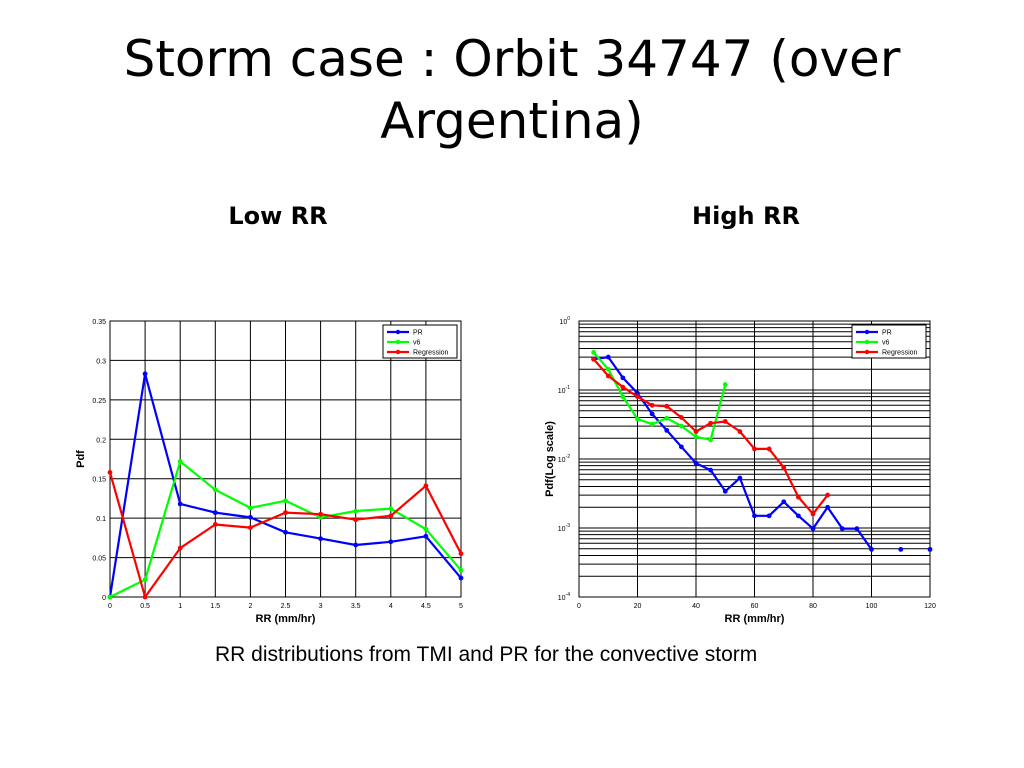  What do you see at coordinates (398, 332) in the screenshot?
I see `legend-marker-pr` at bounding box center [398, 332].